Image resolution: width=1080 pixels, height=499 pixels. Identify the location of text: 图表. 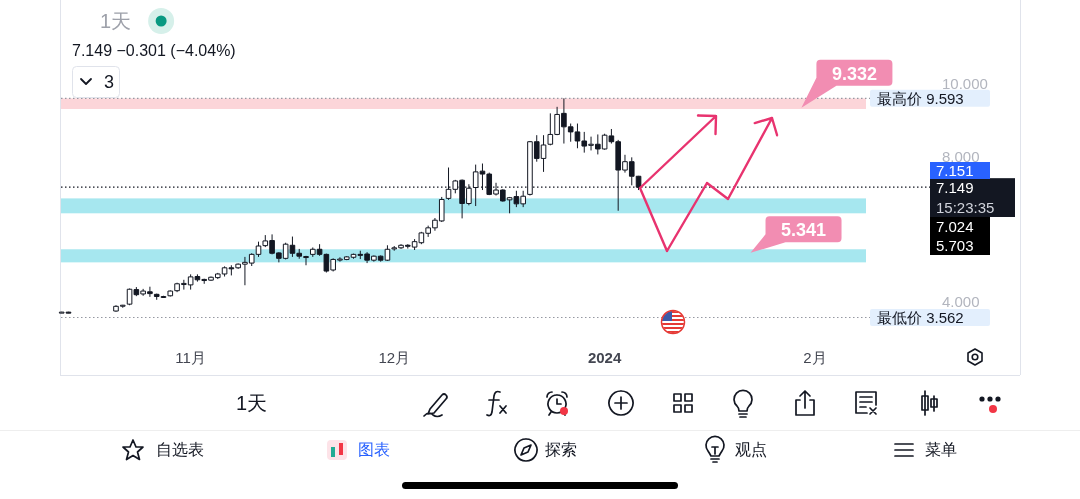
(374, 449).